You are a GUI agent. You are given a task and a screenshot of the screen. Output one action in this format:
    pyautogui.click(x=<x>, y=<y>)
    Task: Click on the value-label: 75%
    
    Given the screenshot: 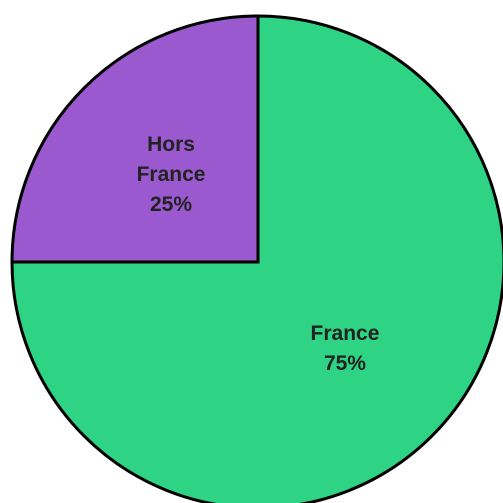 What is the action you would take?
    pyautogui.click(x=344, y=363)
    